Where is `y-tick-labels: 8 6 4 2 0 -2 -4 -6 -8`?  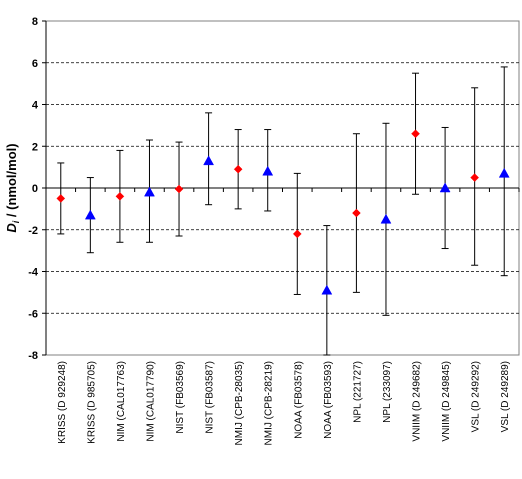 y-tick-labels: 8 6 4 2 0 -2 -4 -6 -8 is located at coordinates (33, 189).